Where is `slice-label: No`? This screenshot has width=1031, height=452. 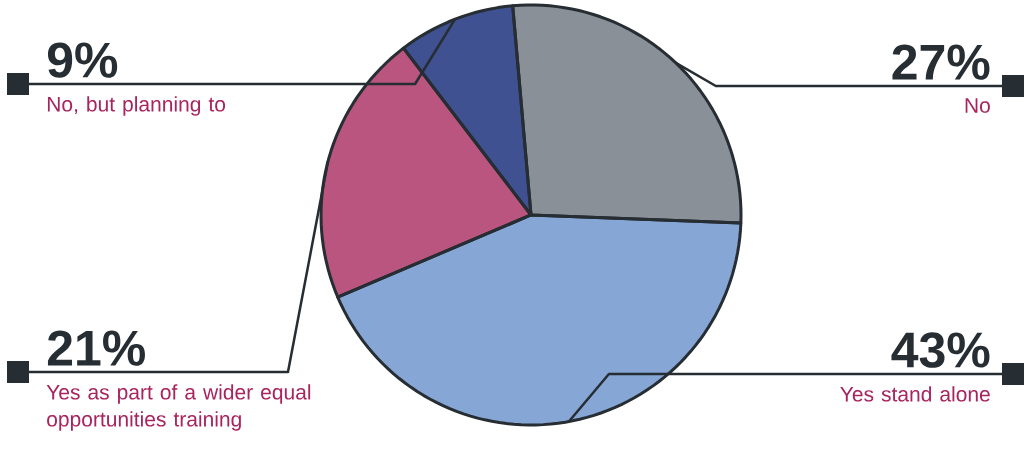
slice-label: No is located at coordinates (977, 105).